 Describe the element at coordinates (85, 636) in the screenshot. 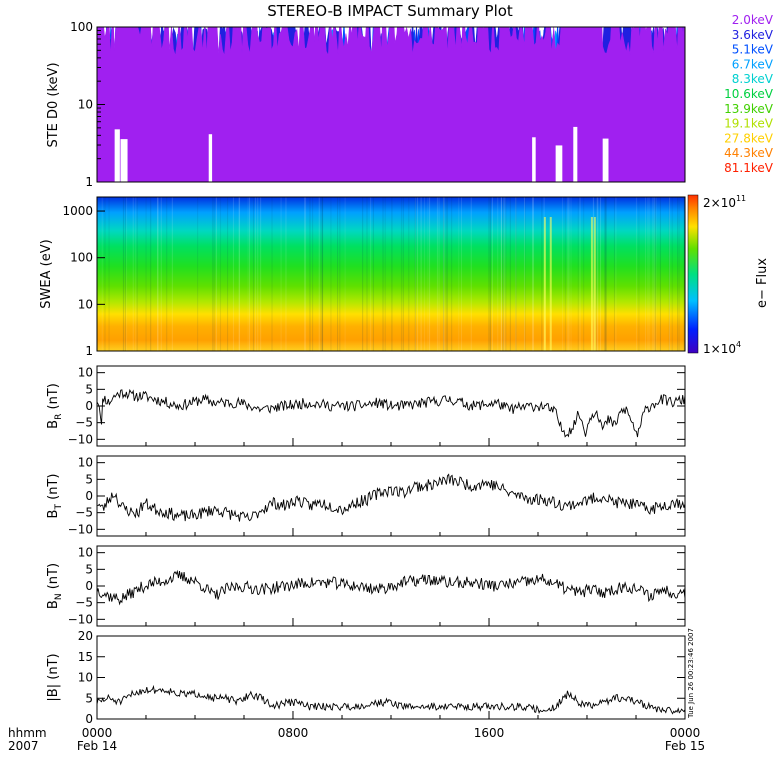

I see `bmag-y-tick-label: 20` at that location.